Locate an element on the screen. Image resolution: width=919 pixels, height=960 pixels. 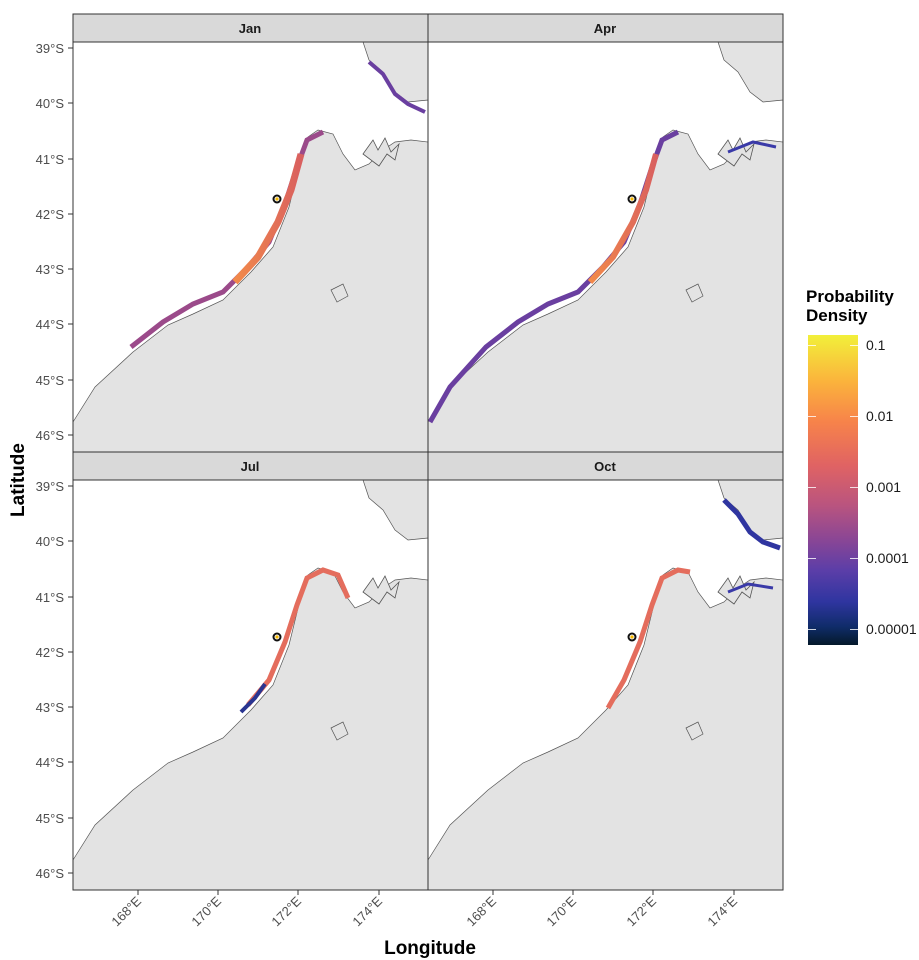
legend-title-line1: Probability is located at coordinates (850, 296).